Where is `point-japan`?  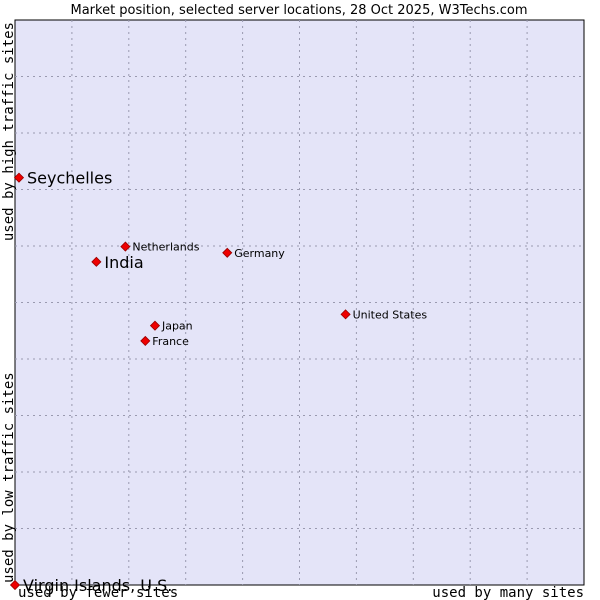
point-japan is located at coordinates (155, 325).